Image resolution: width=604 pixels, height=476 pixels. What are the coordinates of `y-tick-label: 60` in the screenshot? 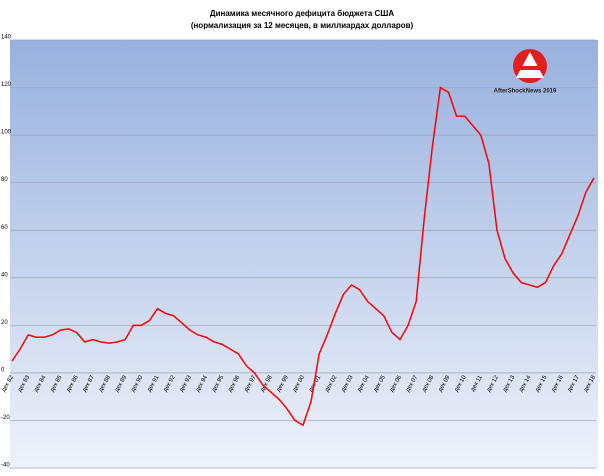 It's located at (4, 228).